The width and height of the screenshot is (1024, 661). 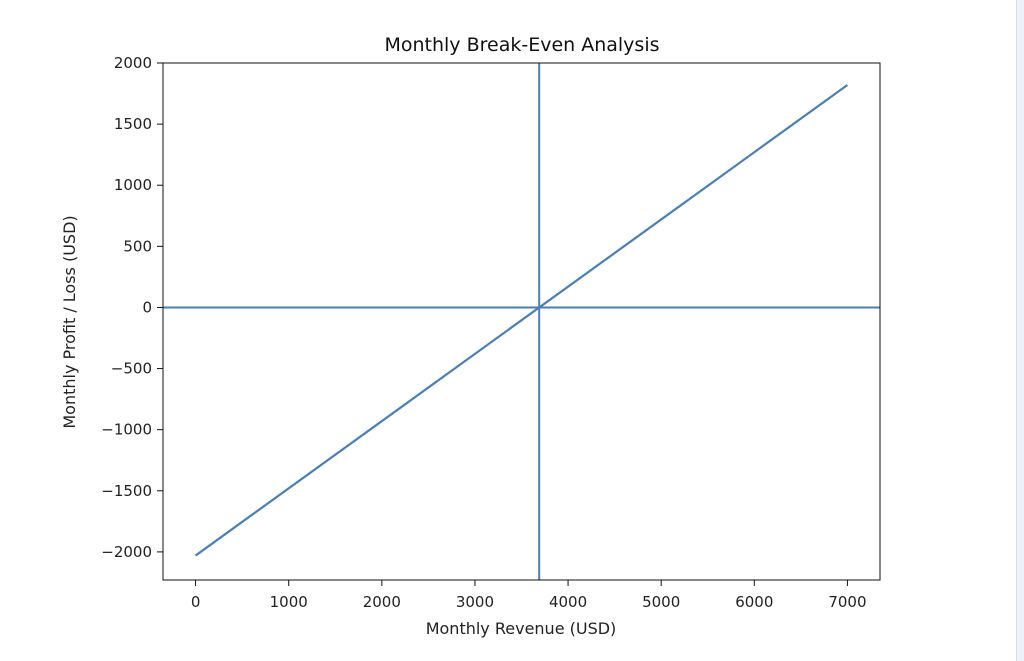 I want to click on window-edge, so click(x=1020, y=330).